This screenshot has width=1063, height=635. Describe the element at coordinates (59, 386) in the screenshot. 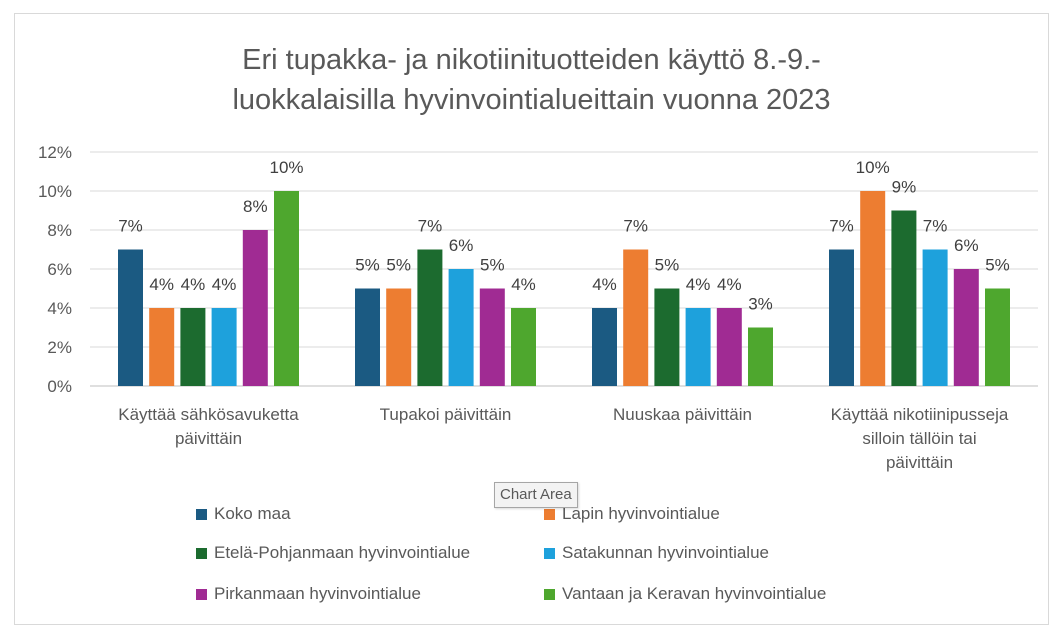

I see `y-tick-label: 0%` at that location.